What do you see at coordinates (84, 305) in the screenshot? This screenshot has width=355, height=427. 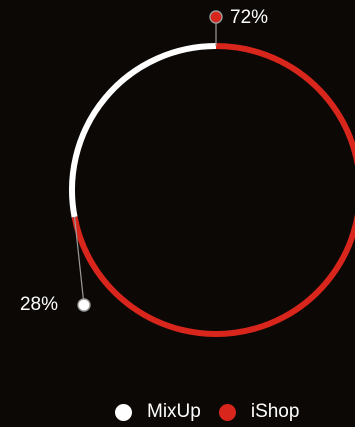 I see `callout-dot-mixup` at bounding box center [84, 305].